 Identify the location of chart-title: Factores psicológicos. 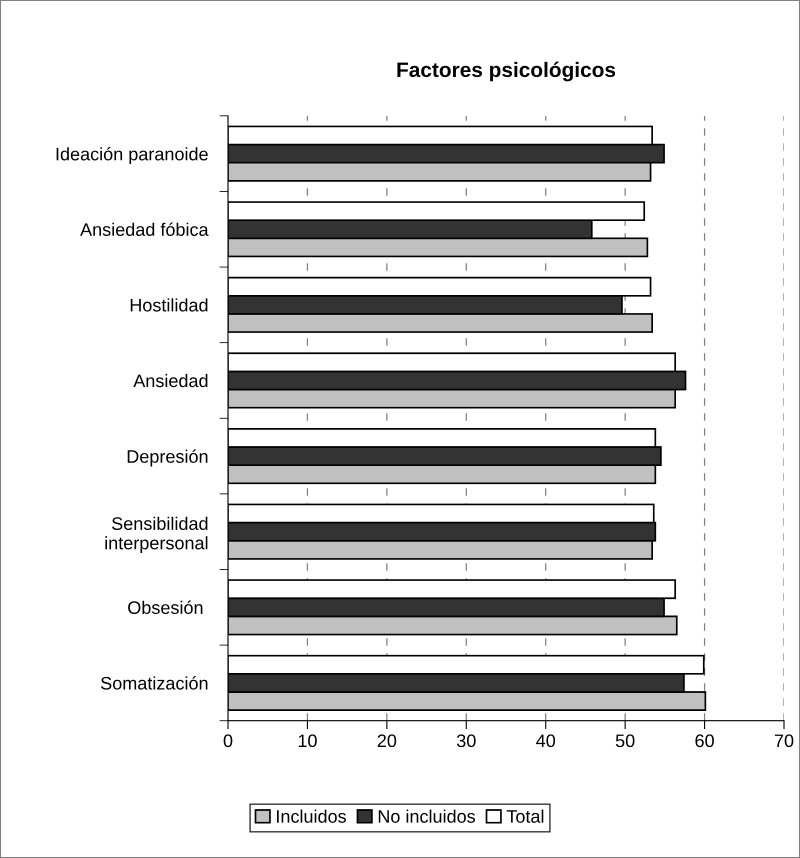
(506, 72).